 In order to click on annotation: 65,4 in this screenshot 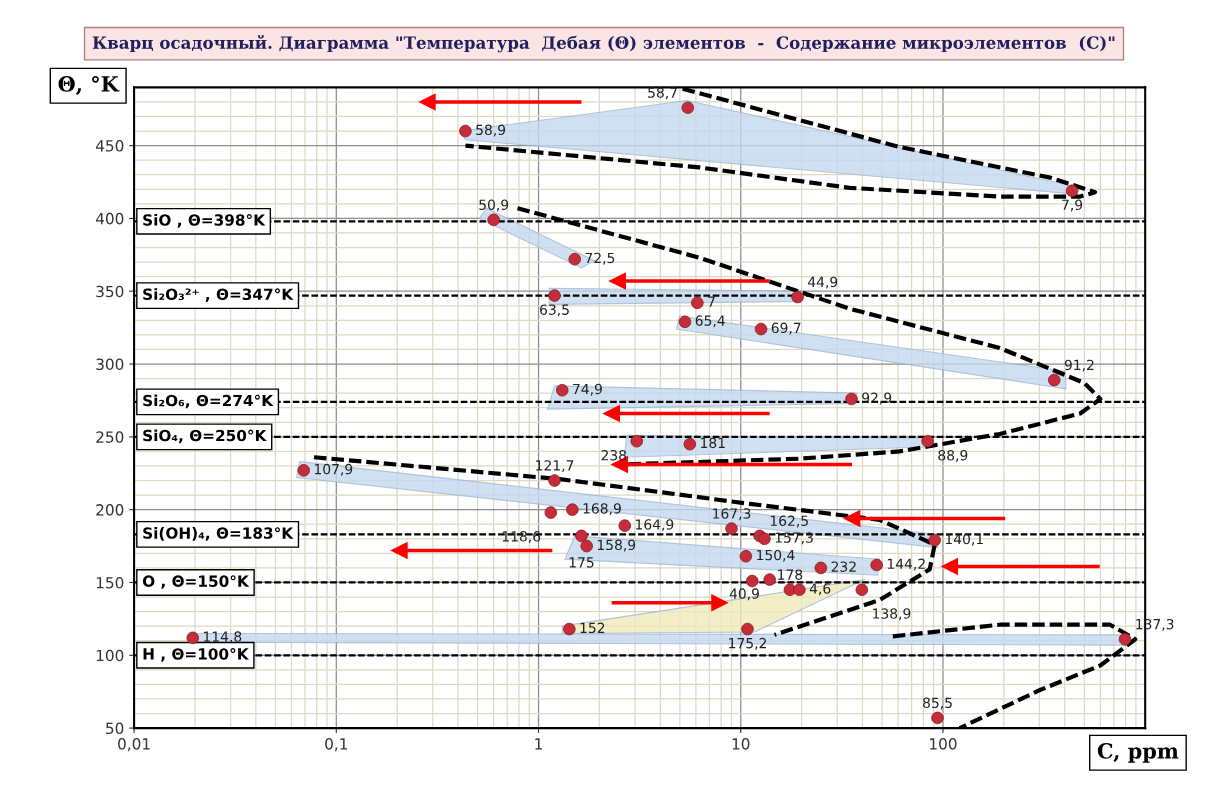, I will do `click(710, 321)`.